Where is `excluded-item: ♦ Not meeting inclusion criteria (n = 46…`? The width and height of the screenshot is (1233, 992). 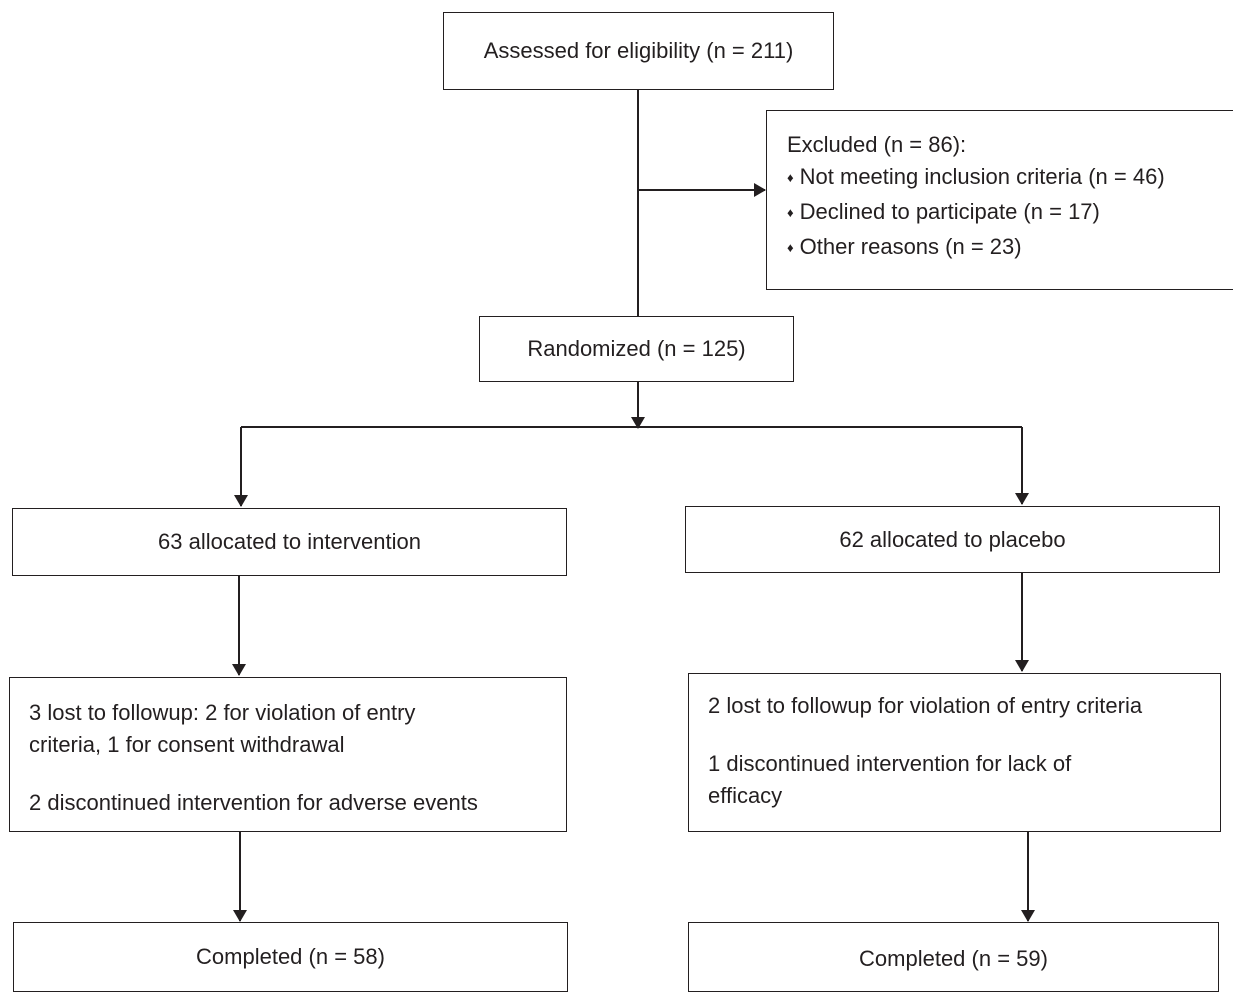 excluded-item: ♦ Not meeting inclusion criteria (n = 46… is located at coordinates (1010, 178).